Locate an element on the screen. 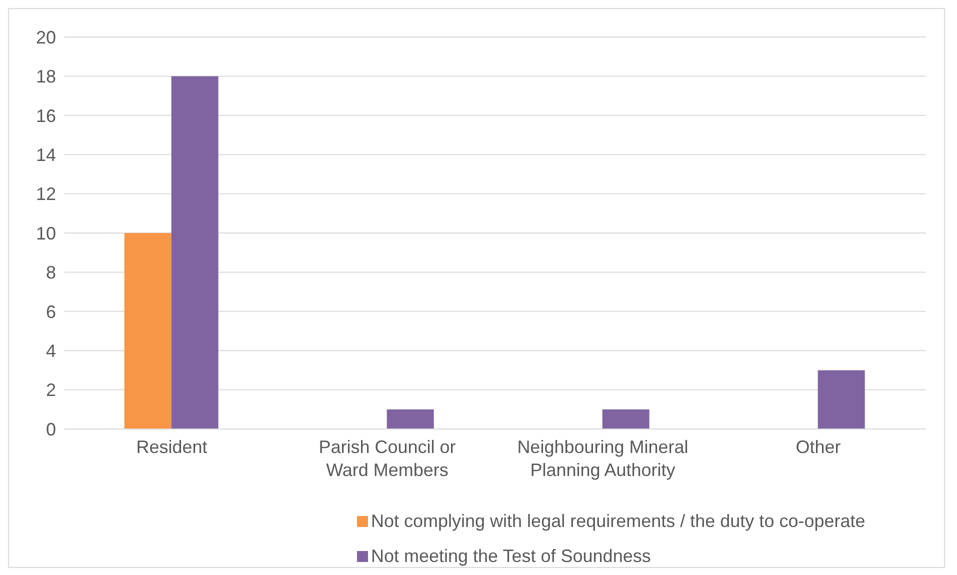  x-tick-label: Neighbouring Mineral Planning Authority is located at coordinates (602, 458).